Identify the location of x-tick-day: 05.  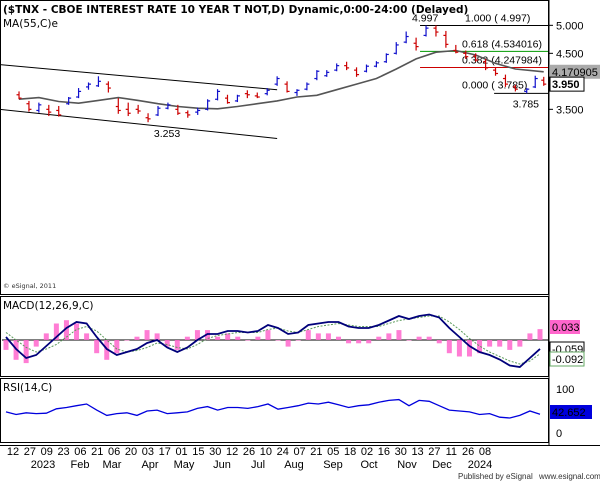
(333, 452).